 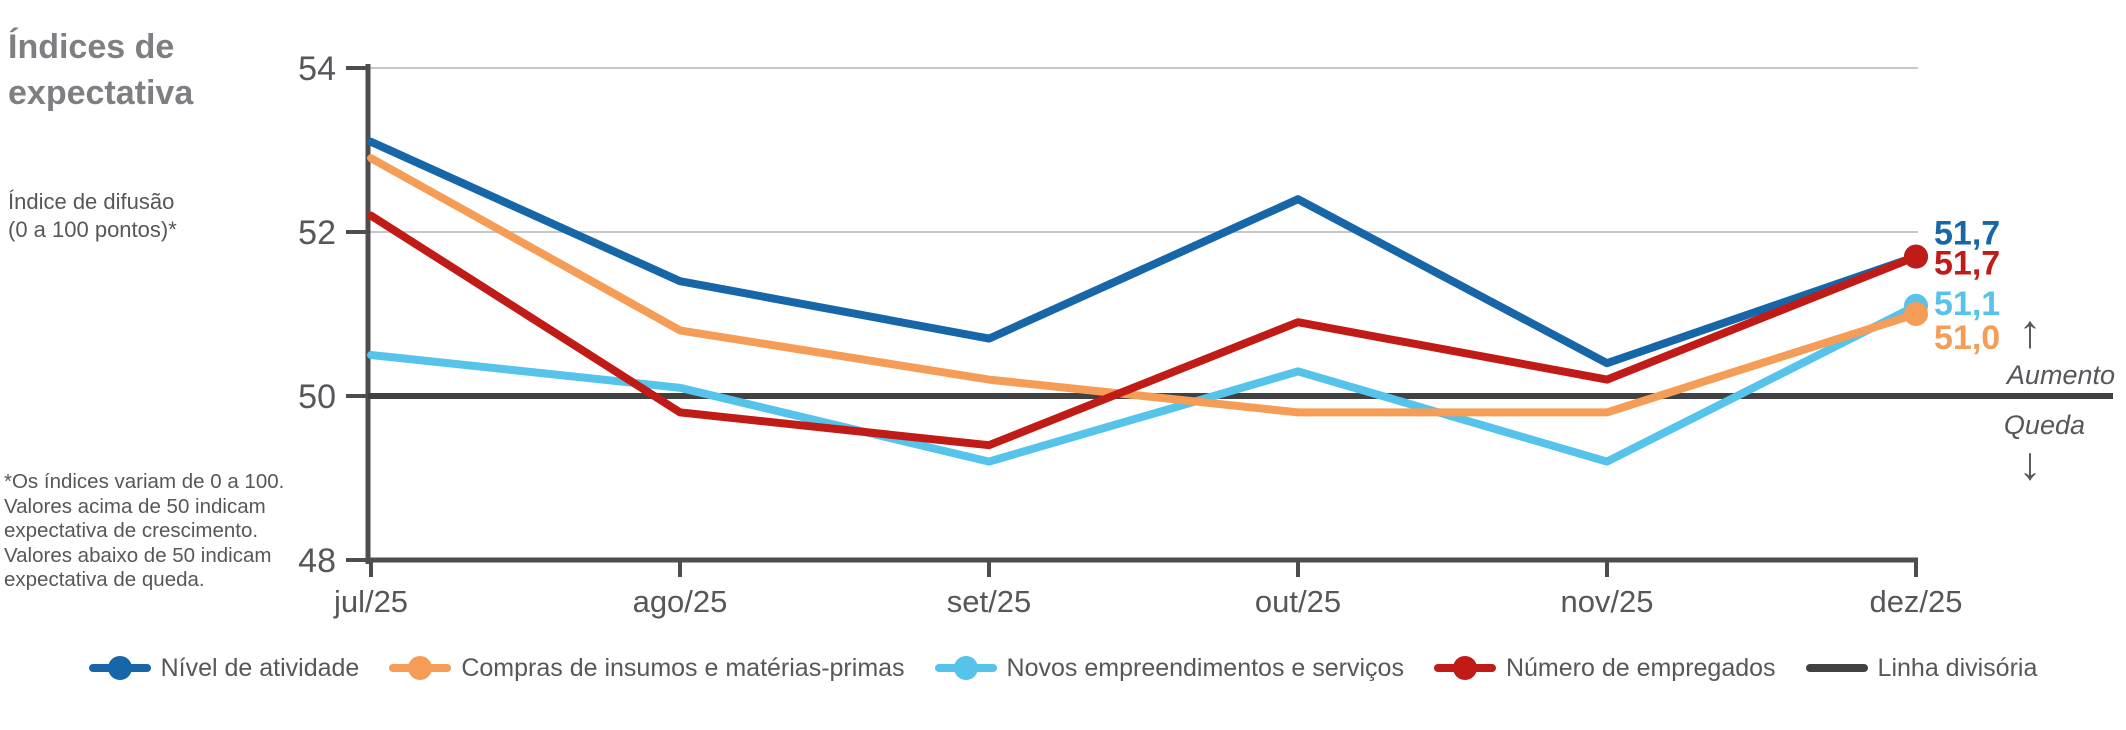 What do you see at coordinates (1205, 667) in the screenshot?
I see `legend-label: Novos empreendimentos e serviços` at bounding box center [1205, 667].